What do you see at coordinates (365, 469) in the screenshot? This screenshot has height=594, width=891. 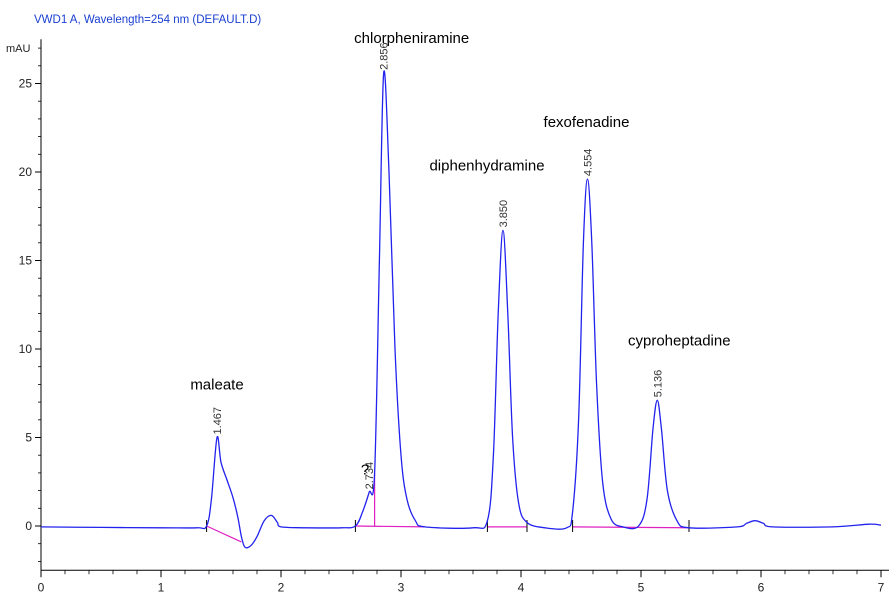 I see `peak-name-label: ?` at bounding box center [365, 469].